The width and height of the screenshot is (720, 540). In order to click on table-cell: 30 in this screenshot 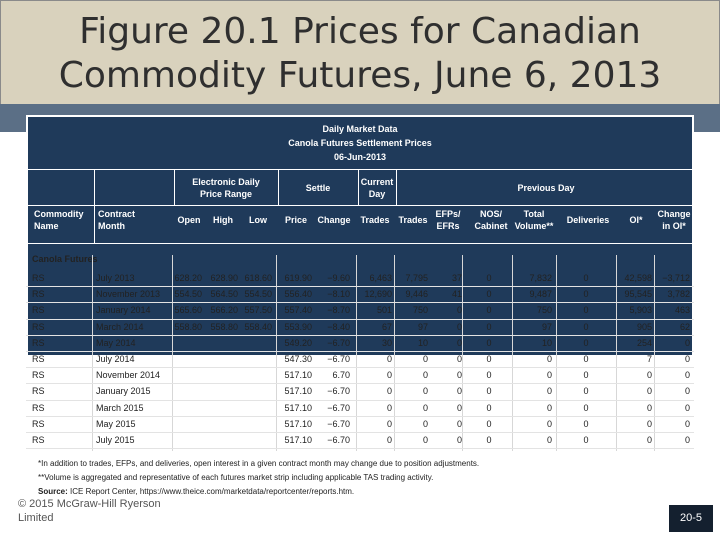, I will do `click(386, 342)`.